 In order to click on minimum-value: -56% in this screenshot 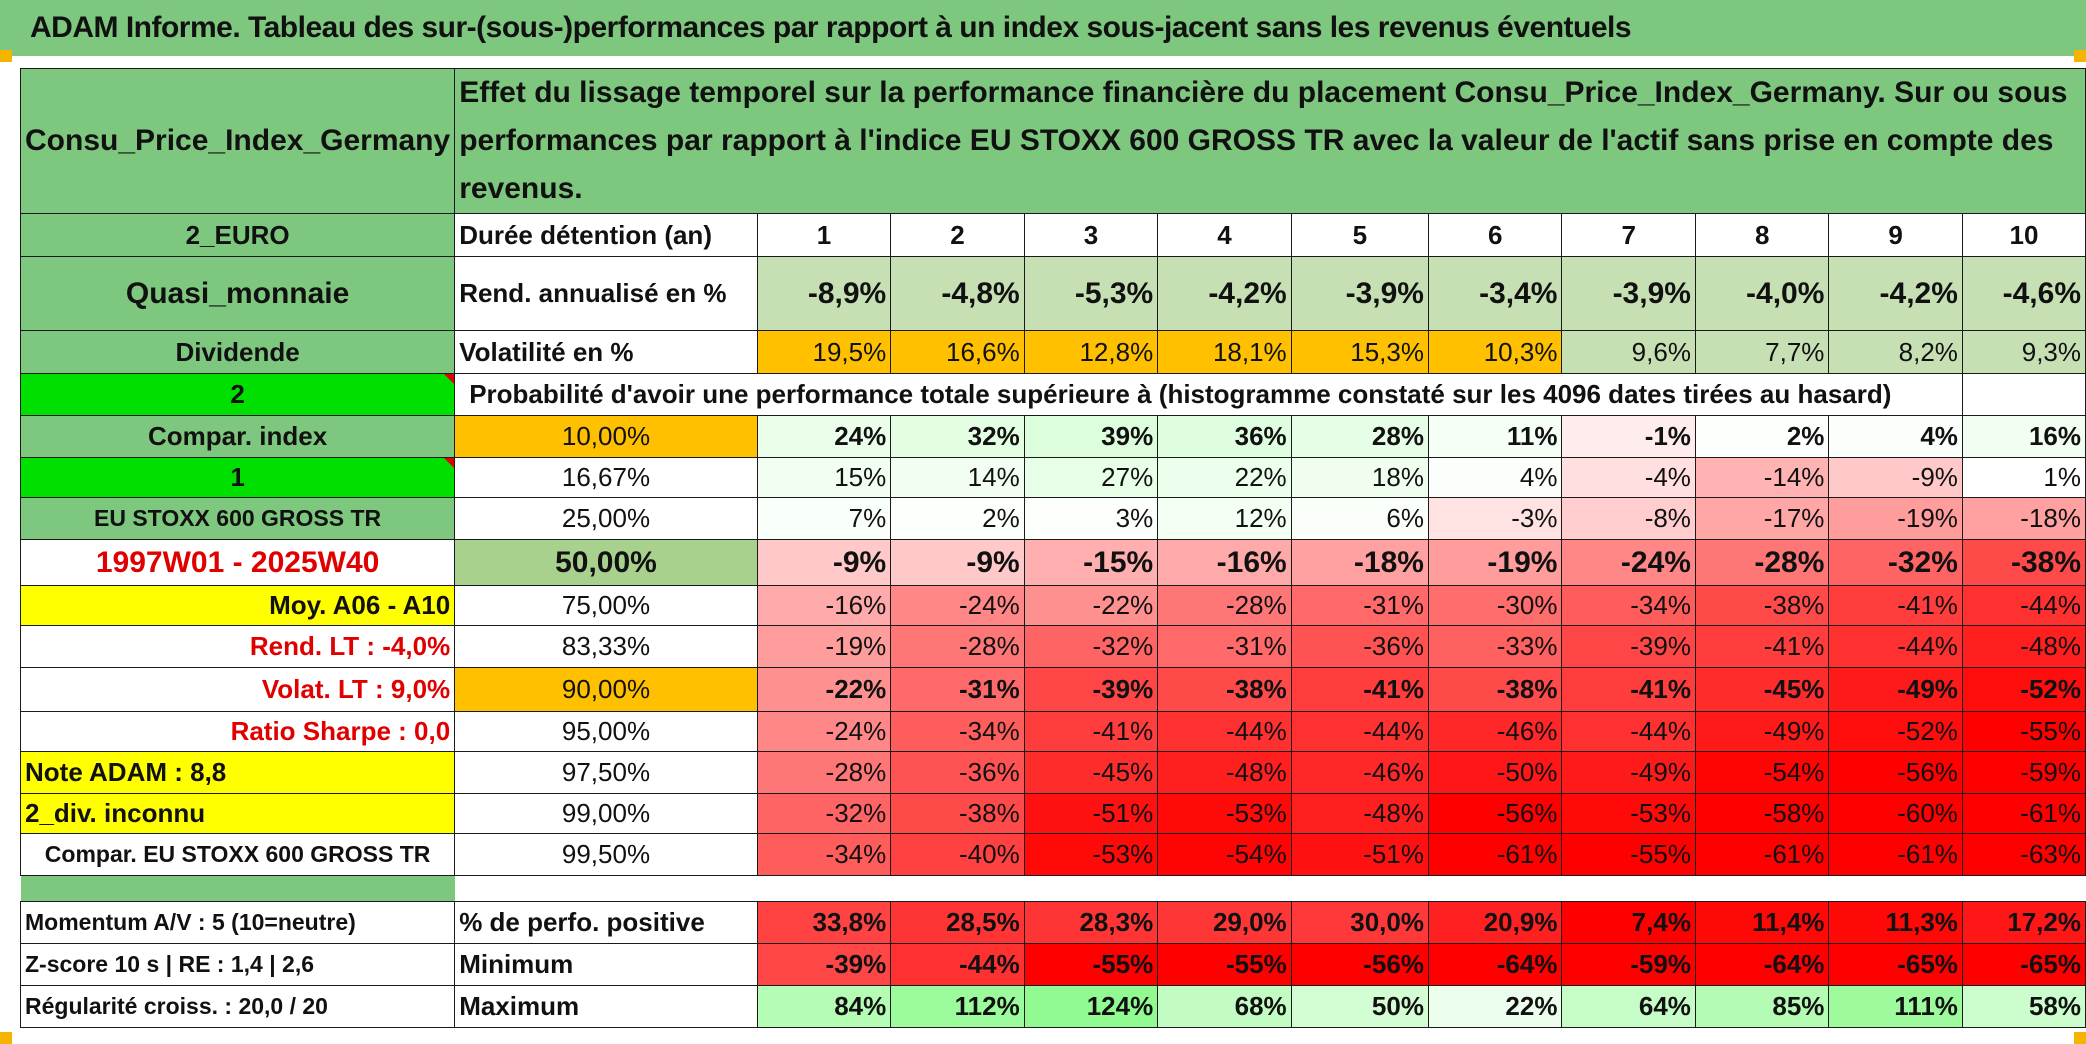, I will do `click(1359, 964)`.